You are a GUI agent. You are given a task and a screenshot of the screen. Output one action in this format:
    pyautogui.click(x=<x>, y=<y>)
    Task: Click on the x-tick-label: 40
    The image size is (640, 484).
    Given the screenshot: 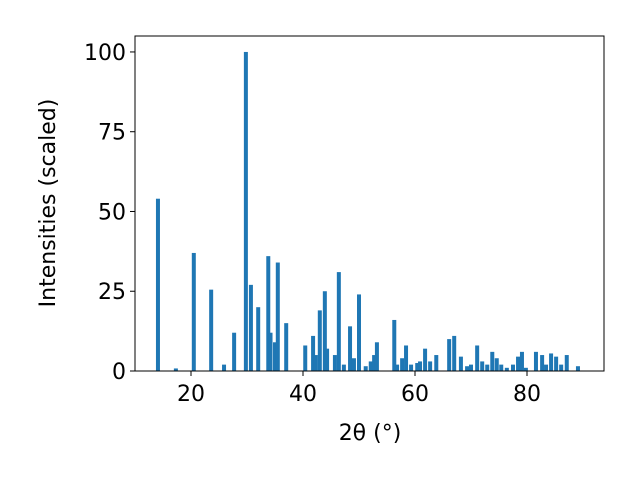 What is the action you would take?
    pyautogui.click(x=303, y=394)
    